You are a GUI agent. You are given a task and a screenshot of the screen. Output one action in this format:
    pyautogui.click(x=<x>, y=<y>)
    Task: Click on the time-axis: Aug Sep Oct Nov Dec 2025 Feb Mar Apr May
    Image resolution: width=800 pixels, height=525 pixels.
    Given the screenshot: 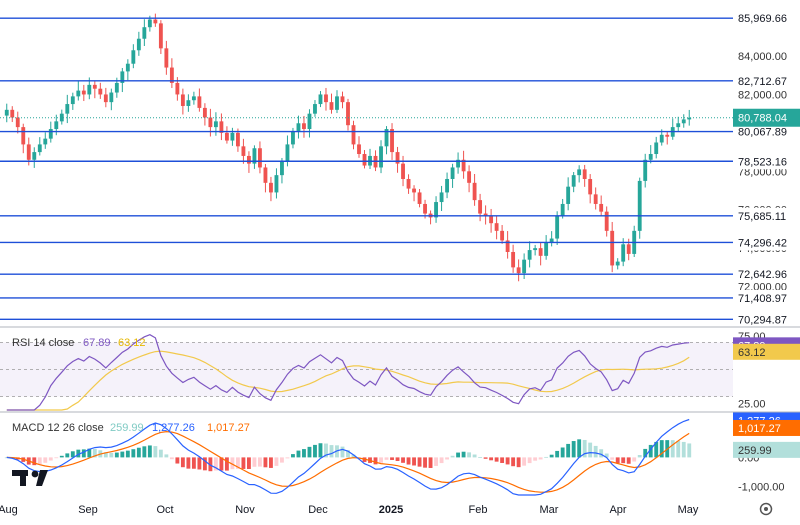 What is the action you would take?
    pyautogui.click(x=349, y=510)
    